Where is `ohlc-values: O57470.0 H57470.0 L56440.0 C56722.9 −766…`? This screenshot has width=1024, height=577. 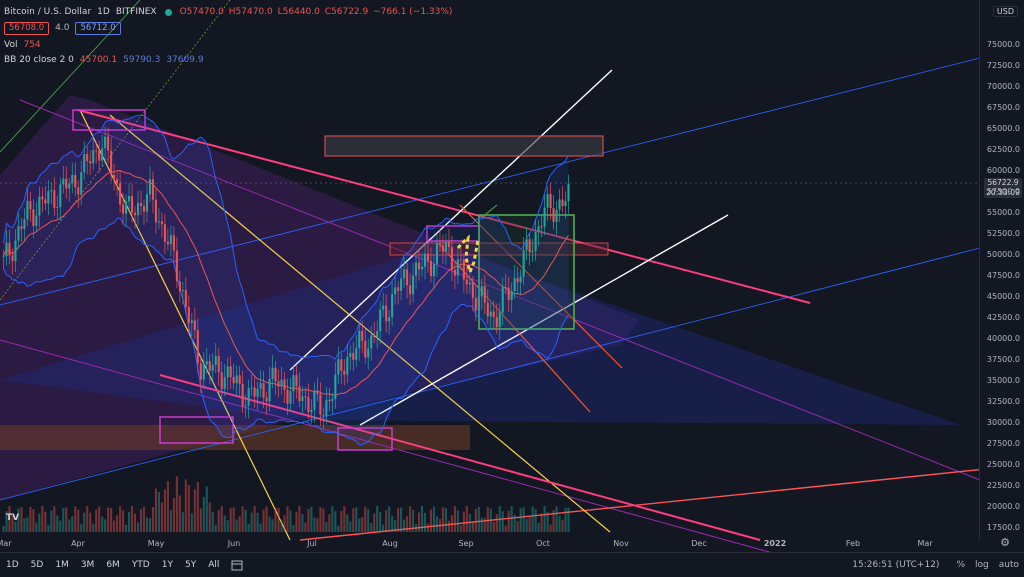
ohlc-values: O57470.0 H57470.0 L56440.0 C56722.9 −766… is located at coordinates (316, 12).